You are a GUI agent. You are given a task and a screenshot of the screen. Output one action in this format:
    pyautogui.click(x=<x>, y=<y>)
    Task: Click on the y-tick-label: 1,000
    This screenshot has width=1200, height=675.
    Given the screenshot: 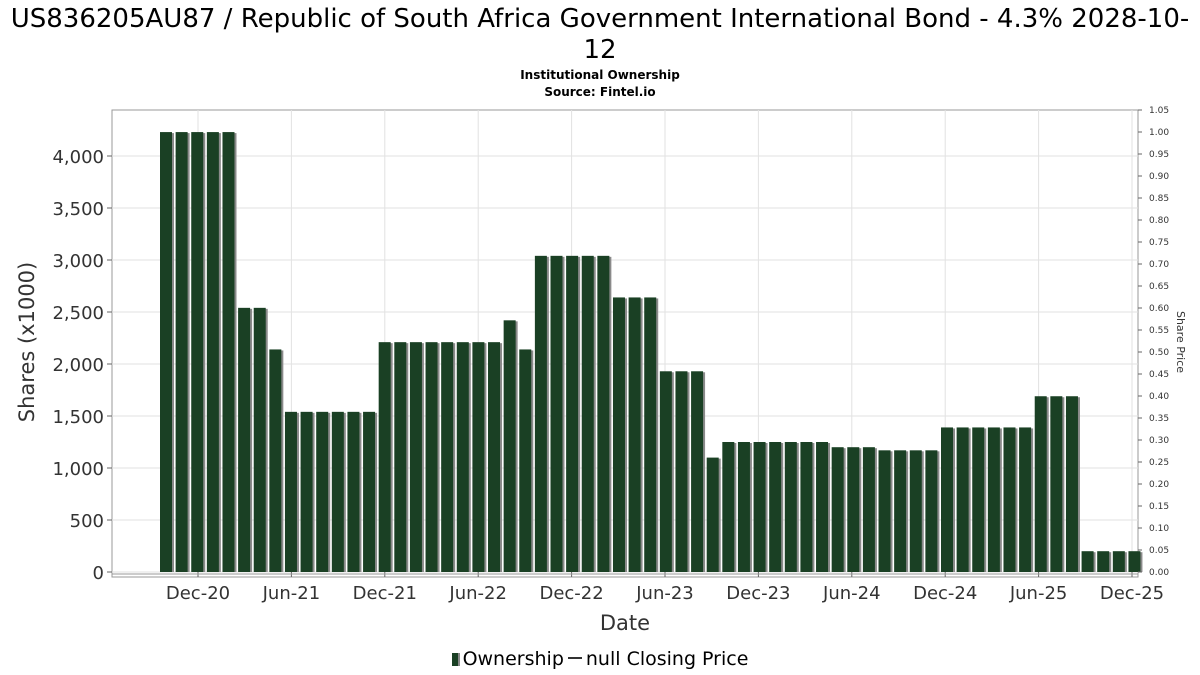 What is the action you would take?
    pyautogui.click(x=78, y=469)
    